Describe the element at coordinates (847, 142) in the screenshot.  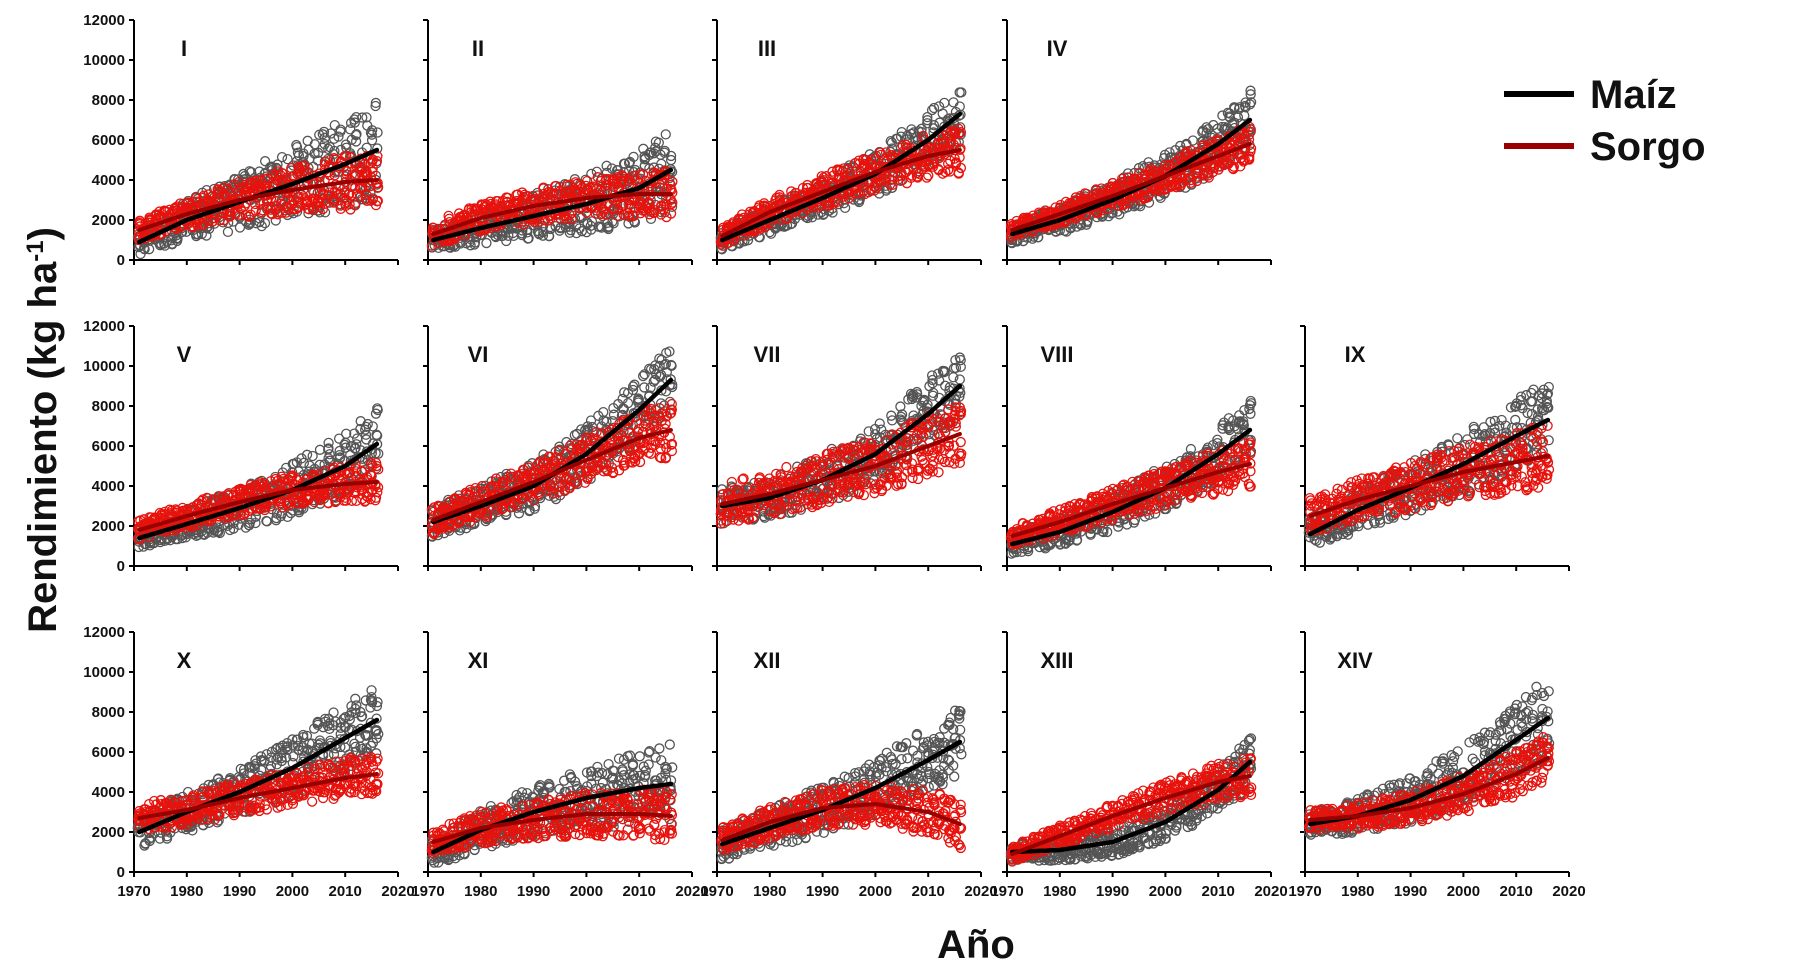
I see `panel-III: III` at that location.